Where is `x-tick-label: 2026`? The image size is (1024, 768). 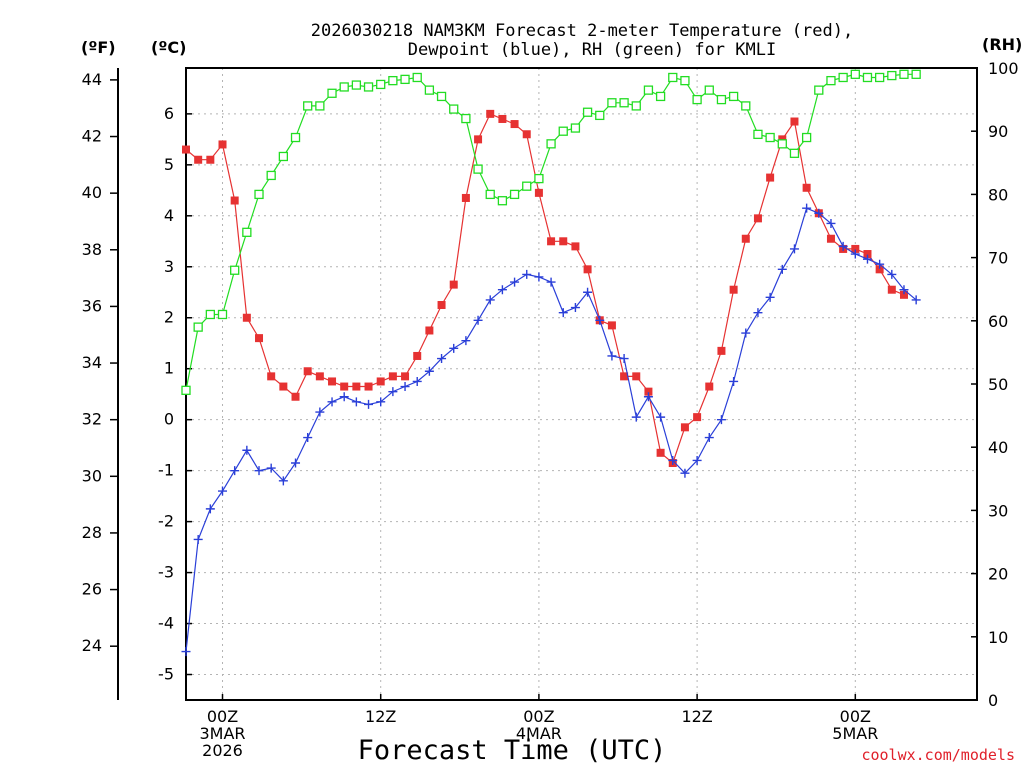
x-tick-label: 2026 is located at coordinates (222, 750).